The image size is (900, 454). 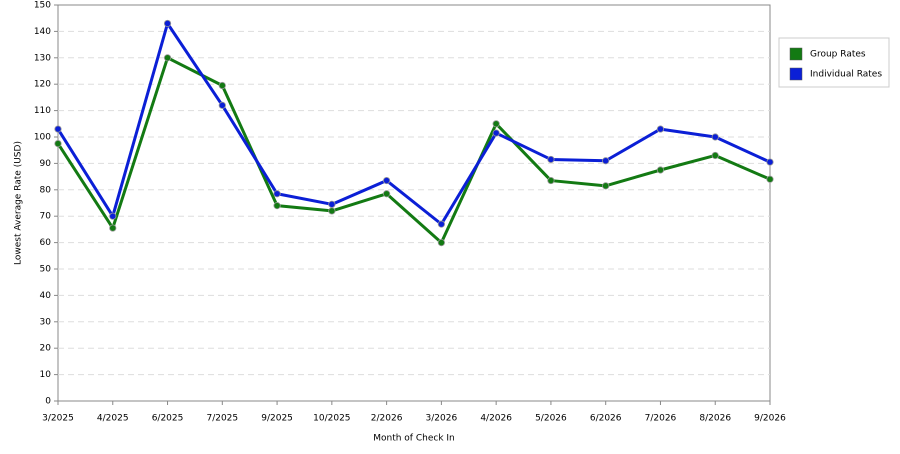 I want to click on x-tick-label: 6/2025, so click(x=168, y=419).